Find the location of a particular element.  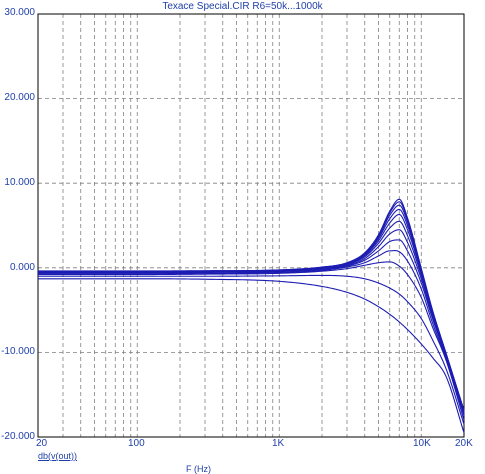

x-tick-label: 20K is located at coordinates (464, 443).